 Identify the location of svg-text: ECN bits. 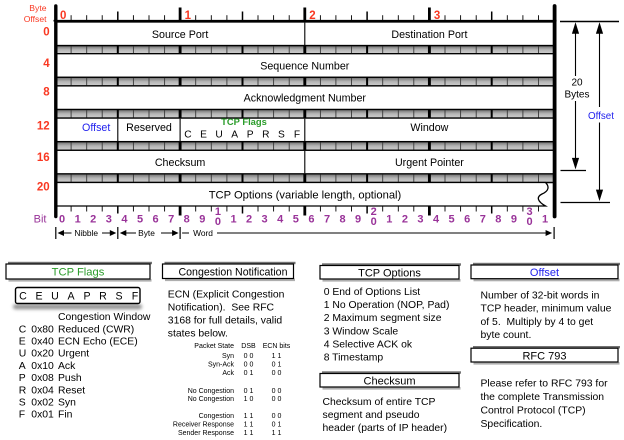
(277, 346).